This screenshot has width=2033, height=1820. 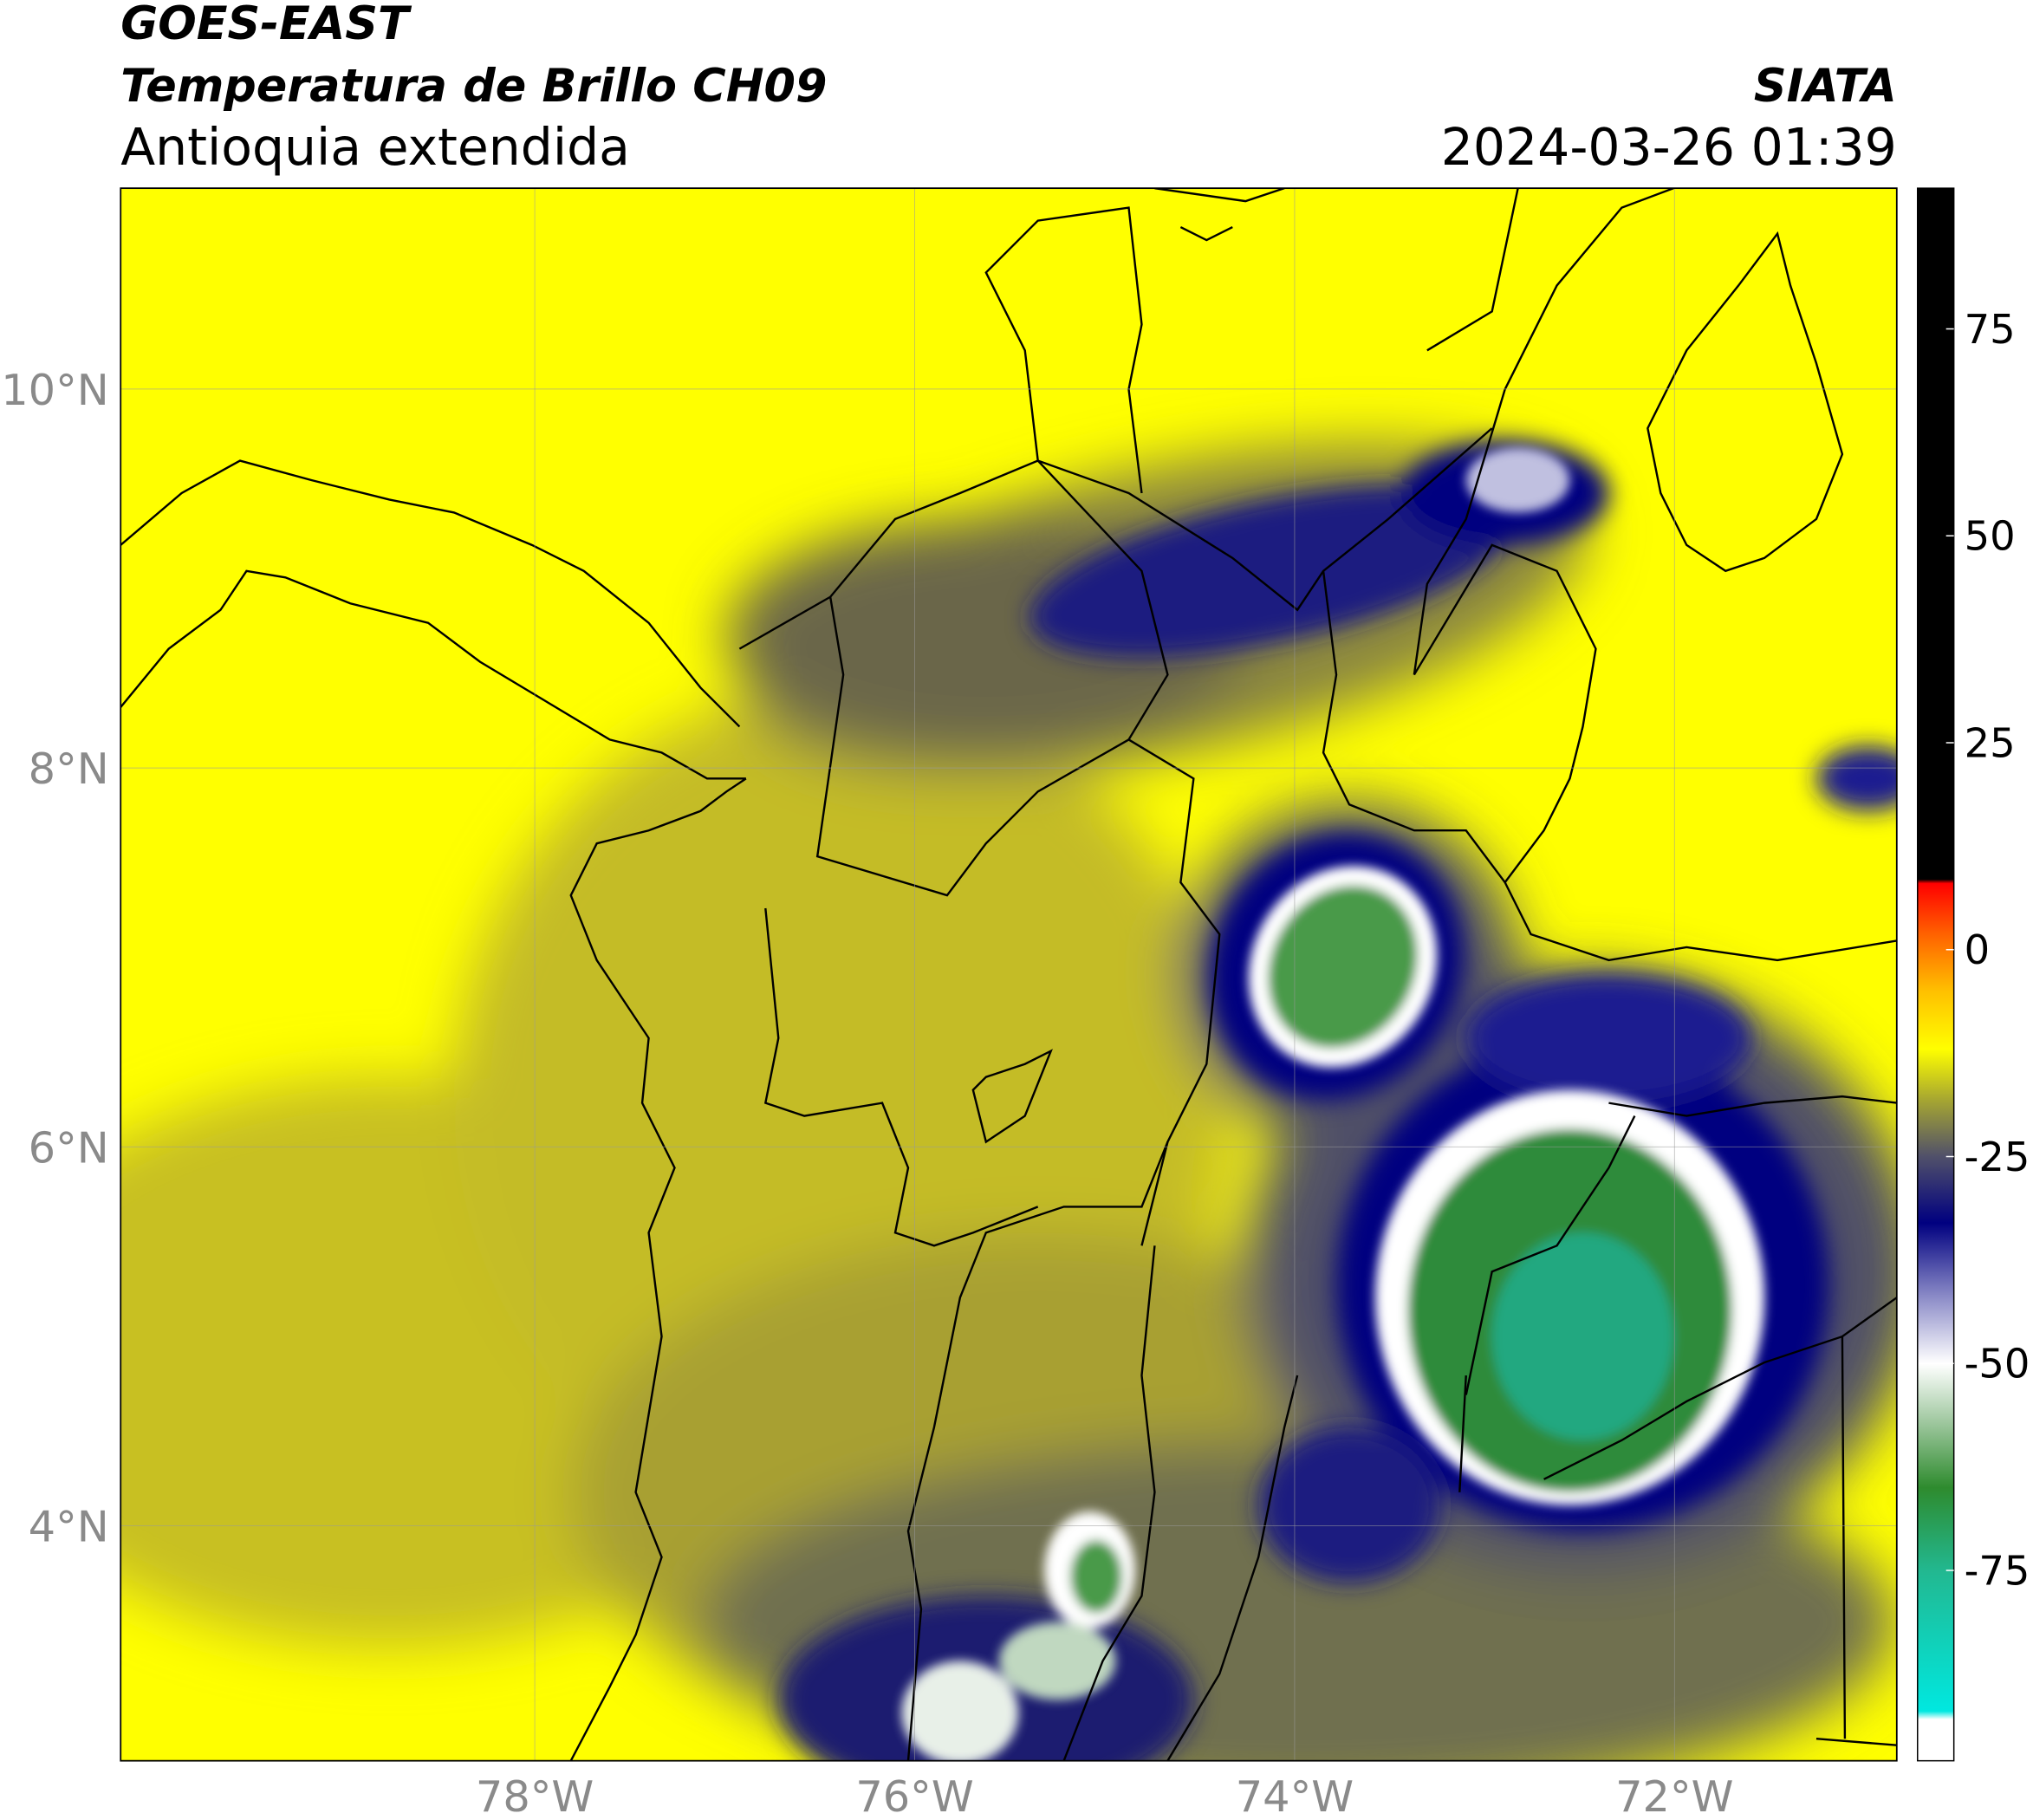 What do you see at coordinates (55, 390) in the screenshot?
I see `lat-tick-label: 10°N` at bounding box center [55, 390].